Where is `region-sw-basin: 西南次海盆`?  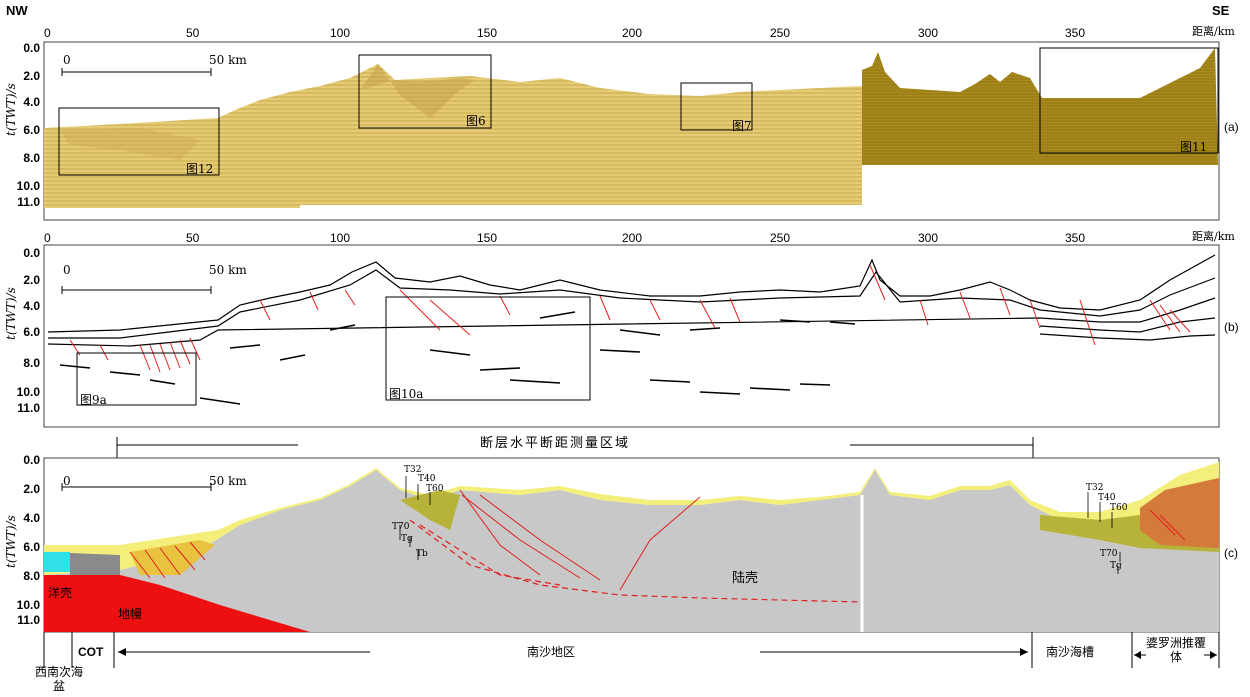
region-sw-basin: 西南次海盆 is located at coordinates (58, 679).